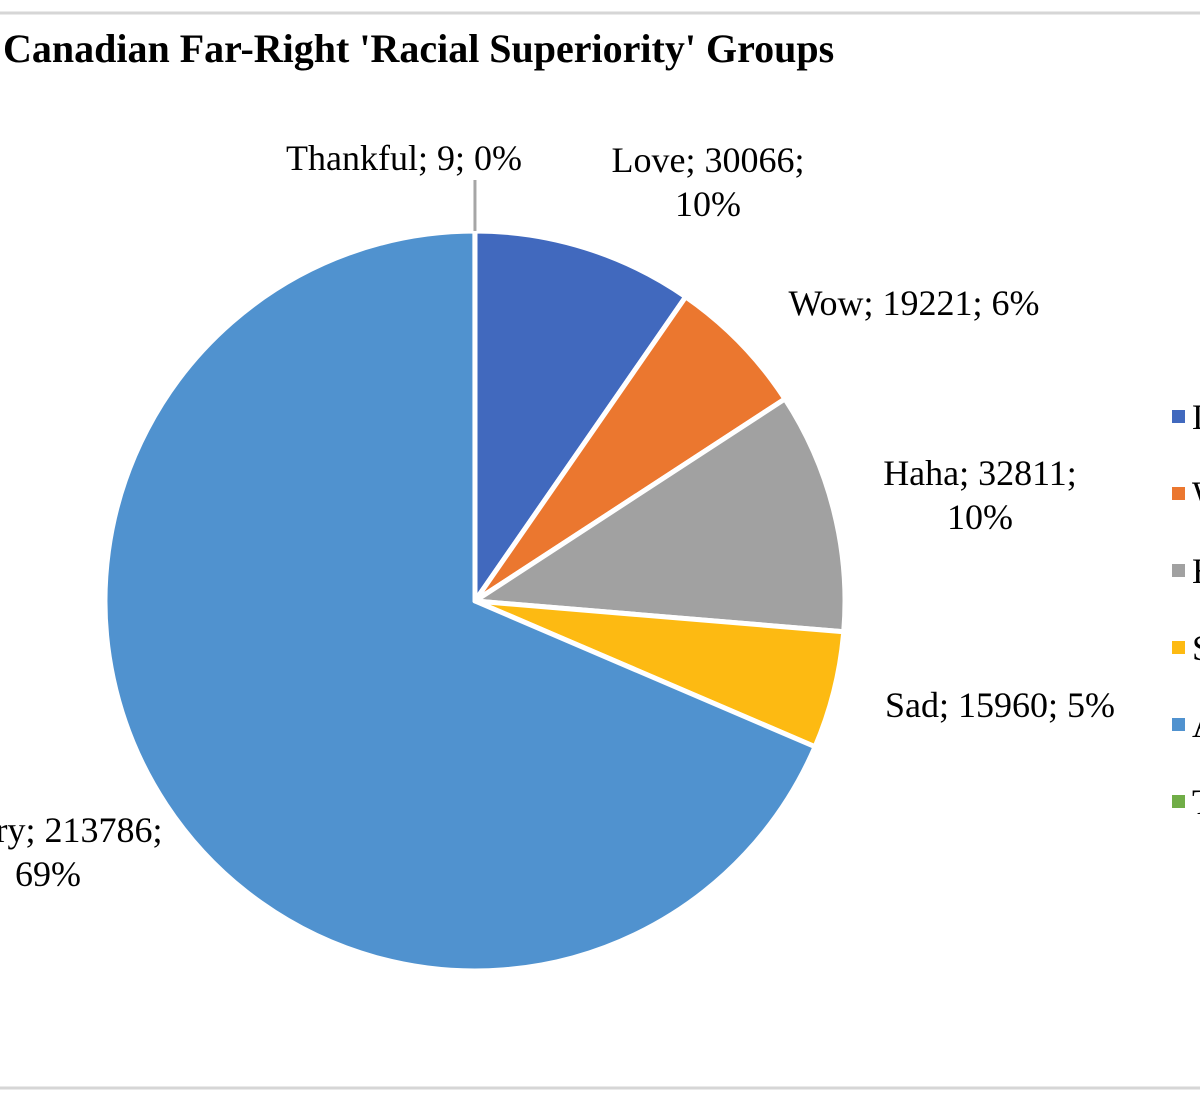  I want to click on pie-slice-wow, so click(630, 449).